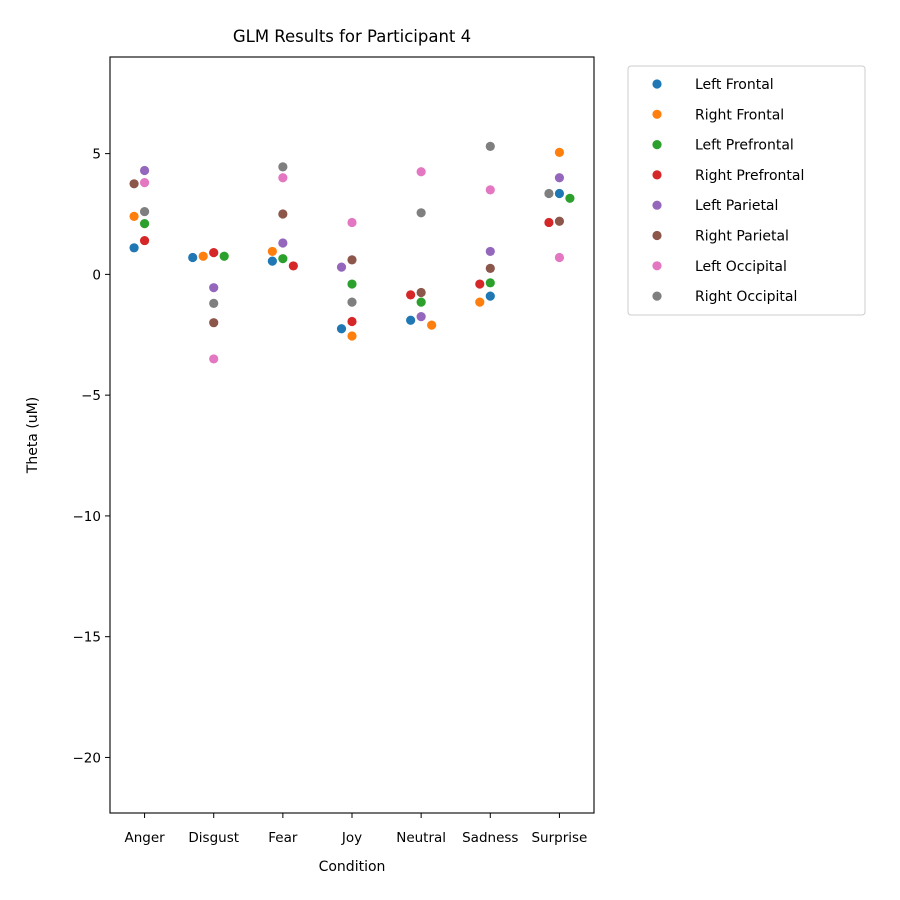 This screenshot has height=900, width=900. Describe the element at coordinates (739, 115) in the screenshot. I see `legend-label: Right Frontal` at that location.